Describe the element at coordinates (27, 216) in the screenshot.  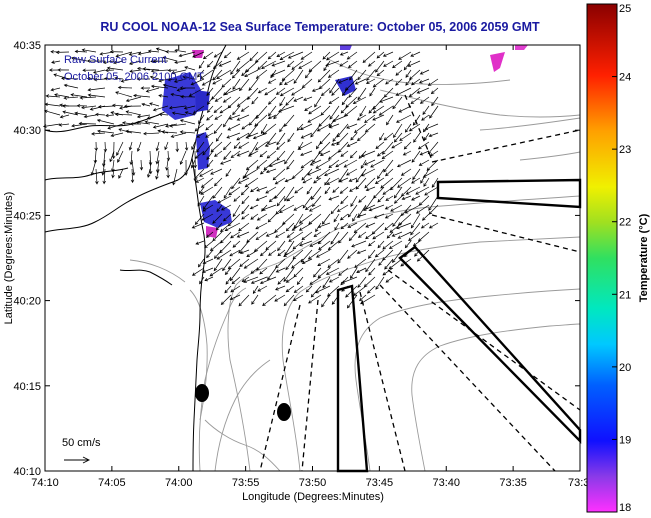
I see `y-tick-label: 40:25` at that location.